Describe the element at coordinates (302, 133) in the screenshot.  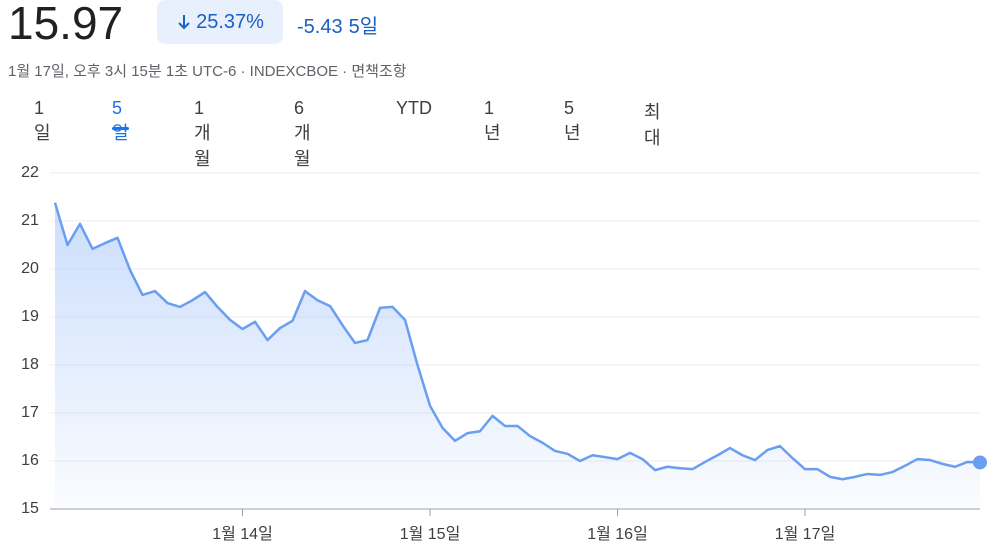
I see `range-tab: 6개월` at that location.